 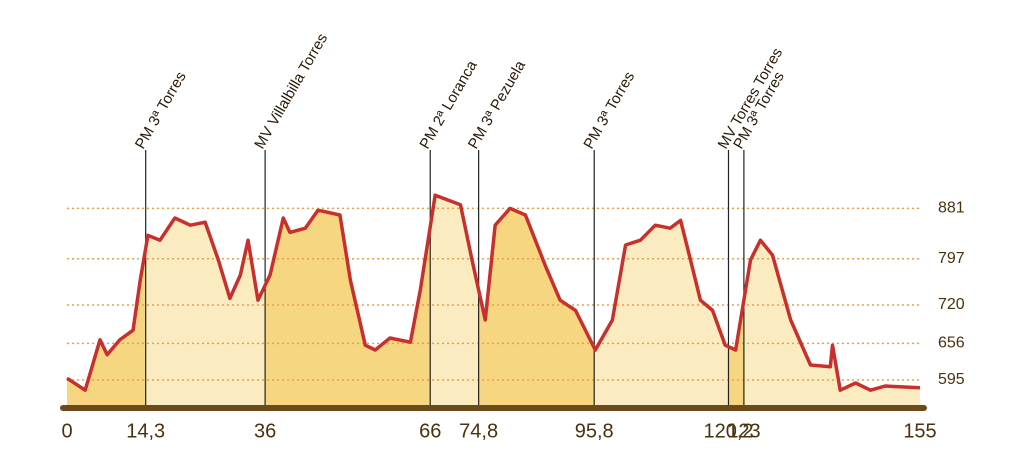 I want to click on x-tick-label: 66, so click(x=430, y=431).